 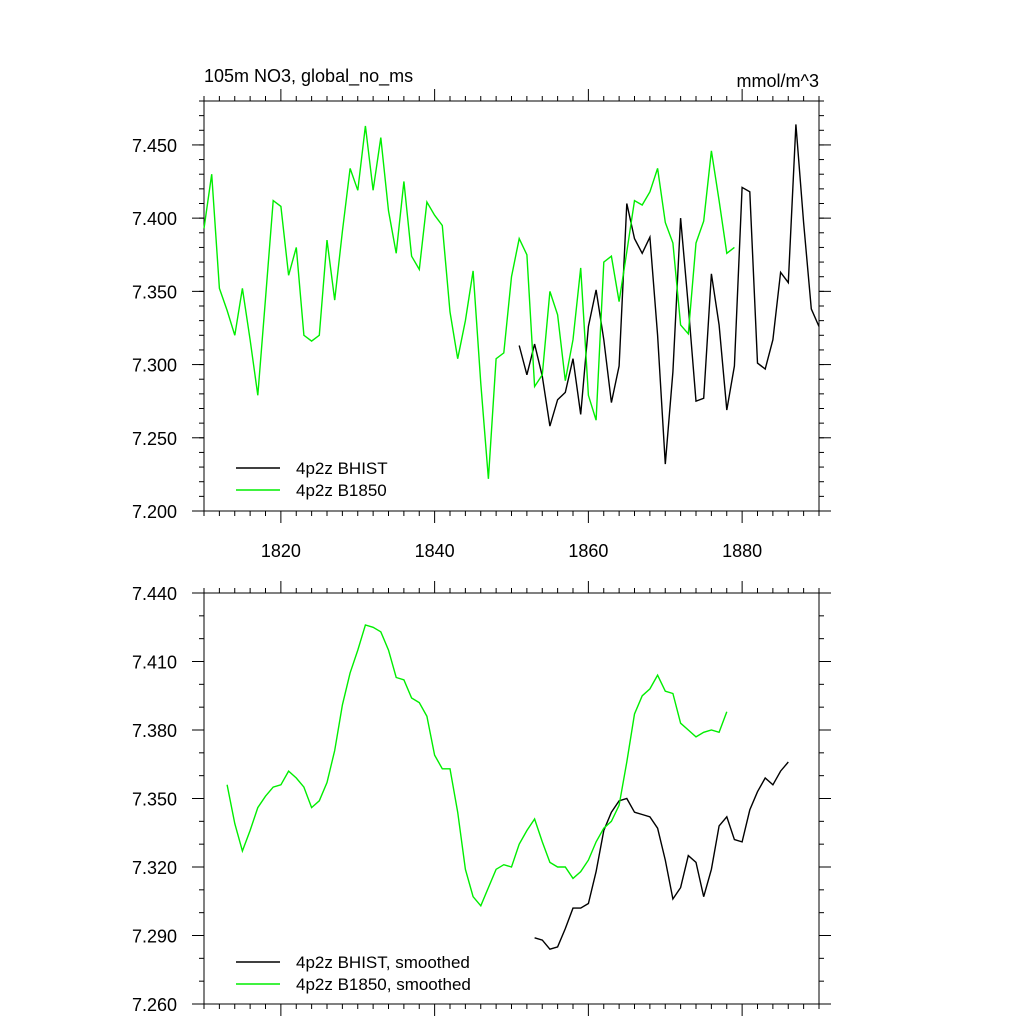 I want to click on legend-top: 4p2z BHIST 4p2z B1850, so click(x=312, y=479).